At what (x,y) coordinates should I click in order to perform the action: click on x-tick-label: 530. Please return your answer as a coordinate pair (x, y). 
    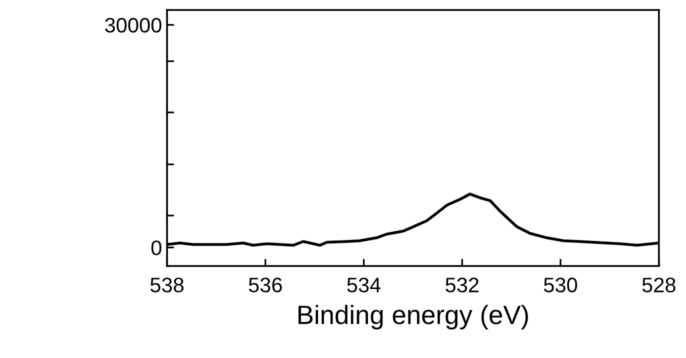
    Looking at the image, I should click on (561, 285).